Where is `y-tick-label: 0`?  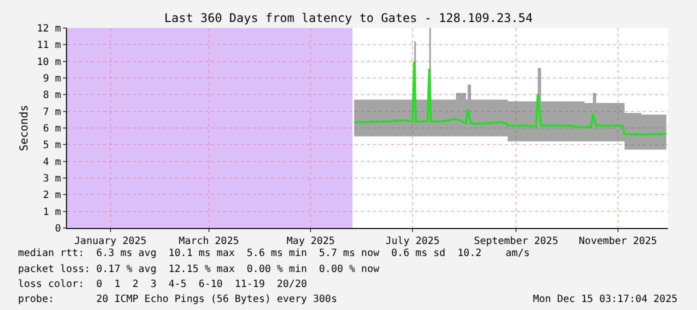
y-tick-label: 0 is located at coordinates (57, 229).